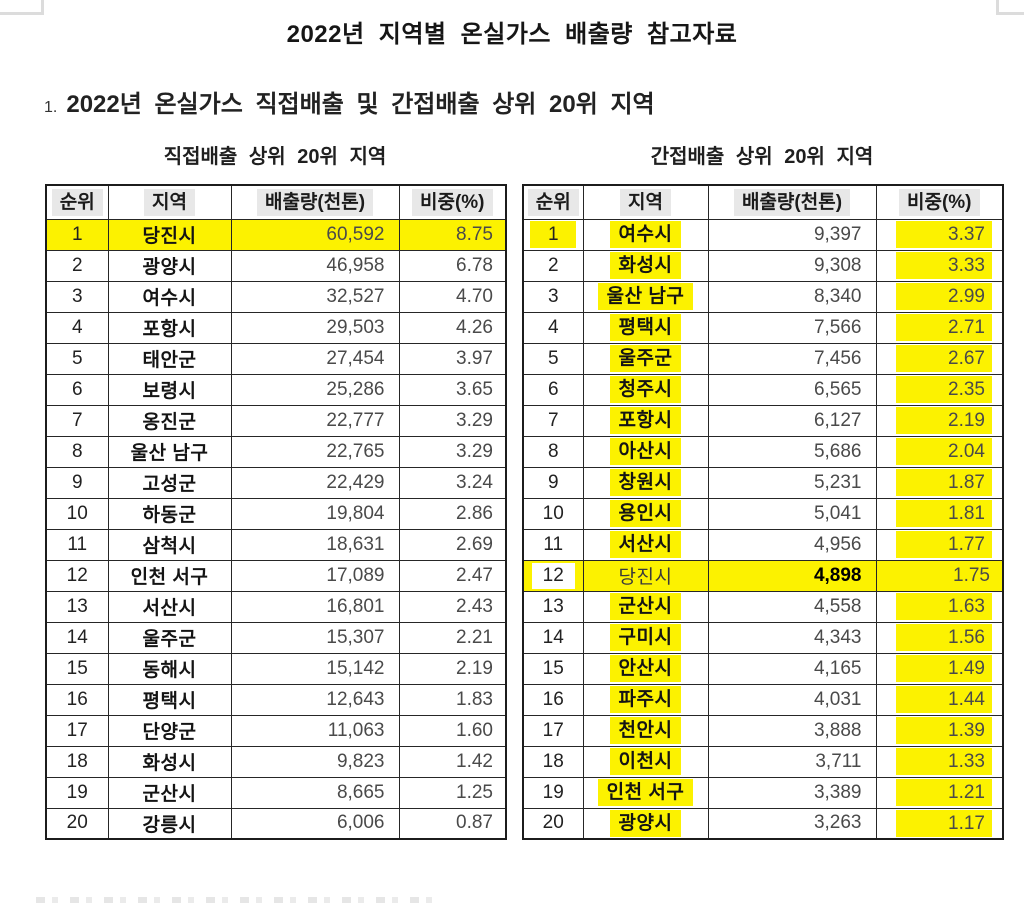 The height and width of the screenshot is (903, 1024). Describe the element at coordinates (452, 296) in the screenshot. I see `pct-cell: 4.70` at that location.